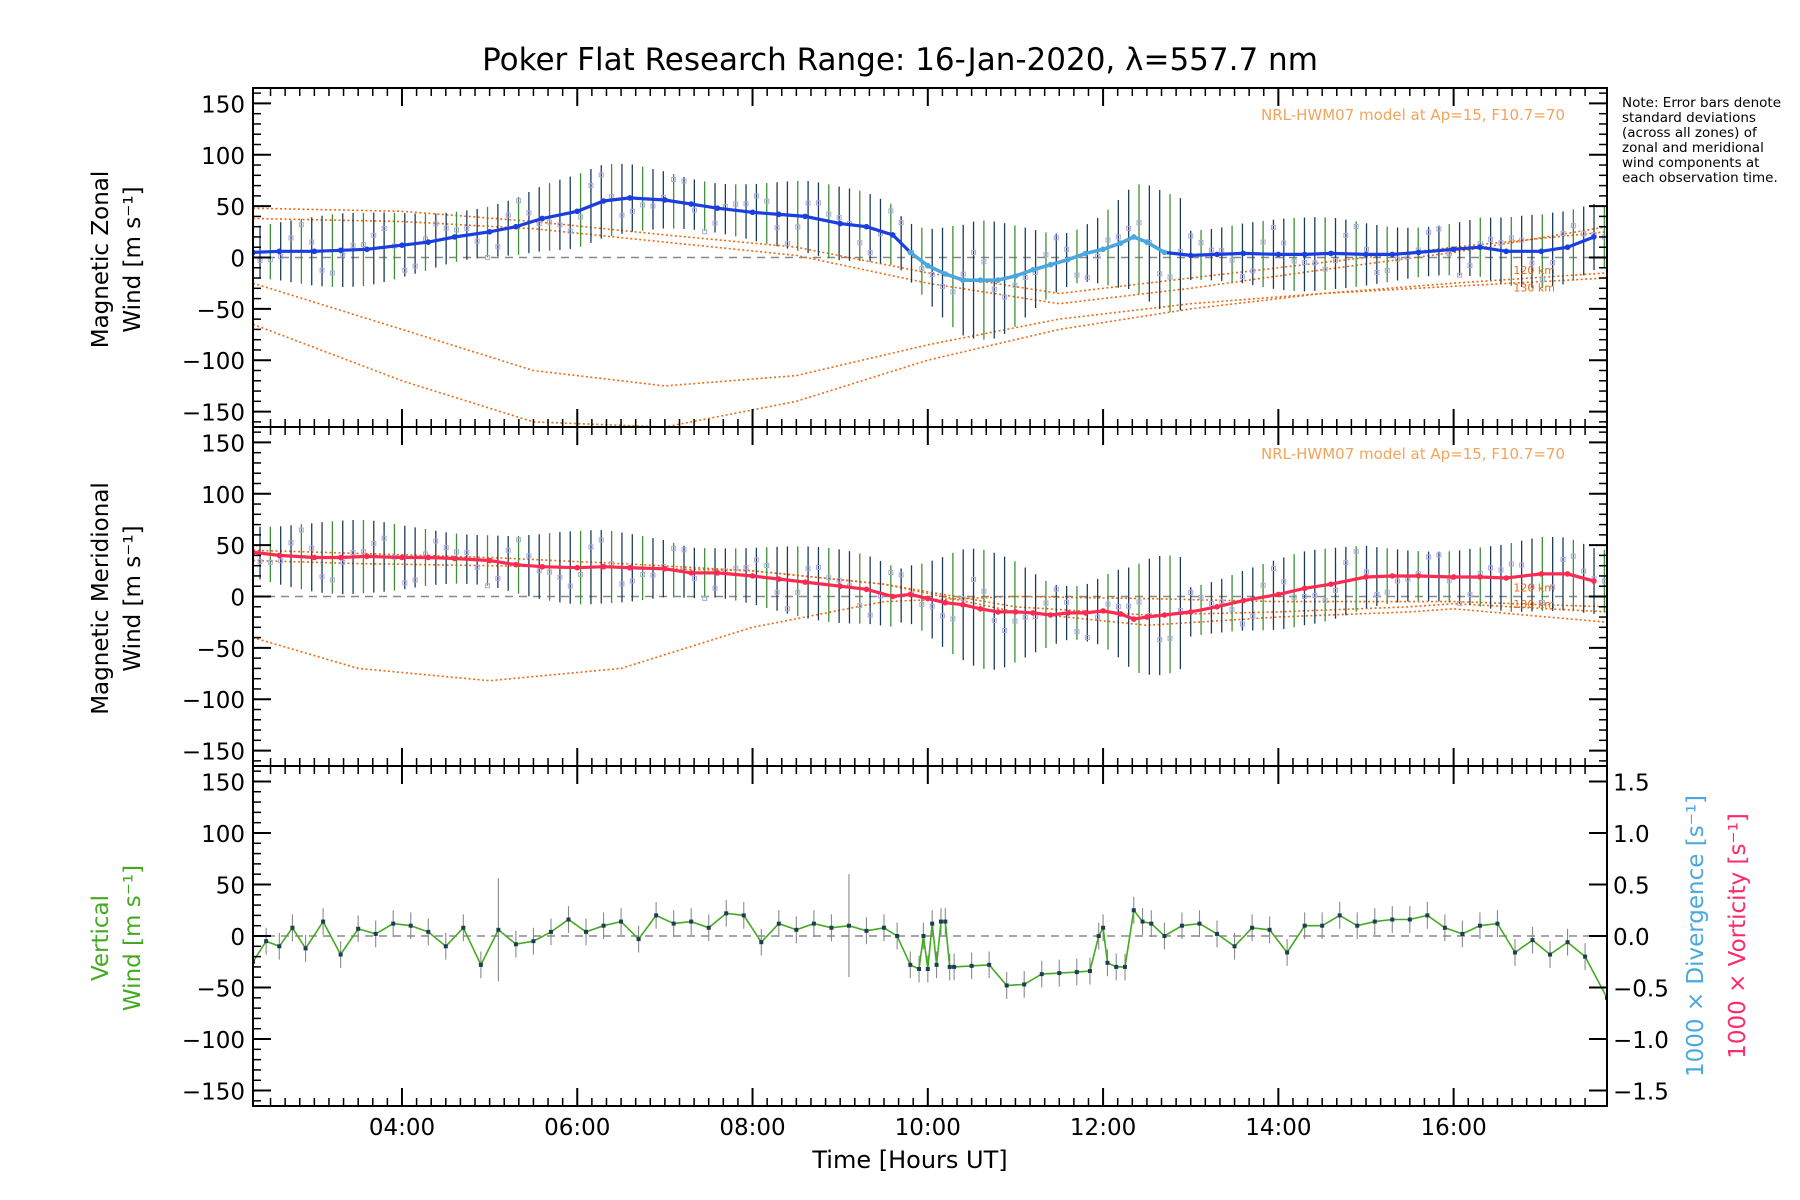  I want to click on mean-wind-line-dynamic, so click(1037, 258).